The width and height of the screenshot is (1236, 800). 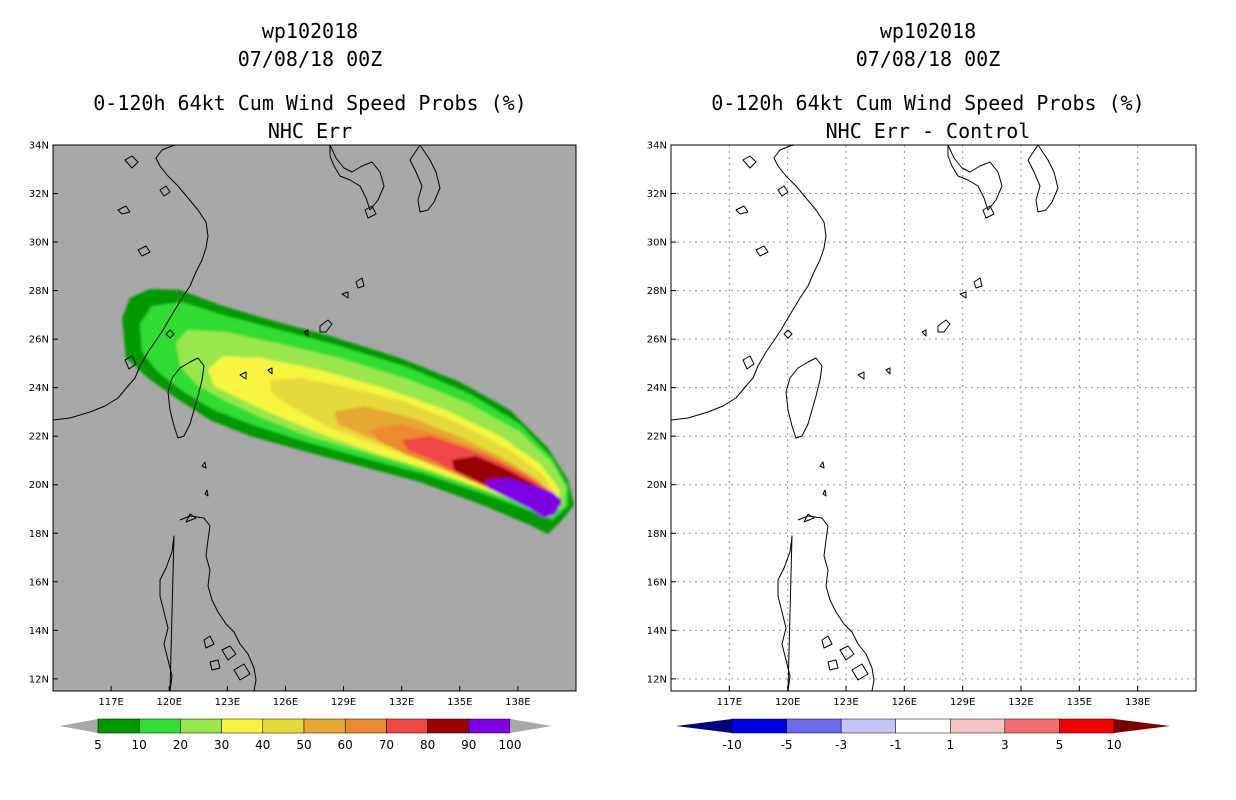 I want to click on colorbar-label: 3, so click(x=1005, y=745).